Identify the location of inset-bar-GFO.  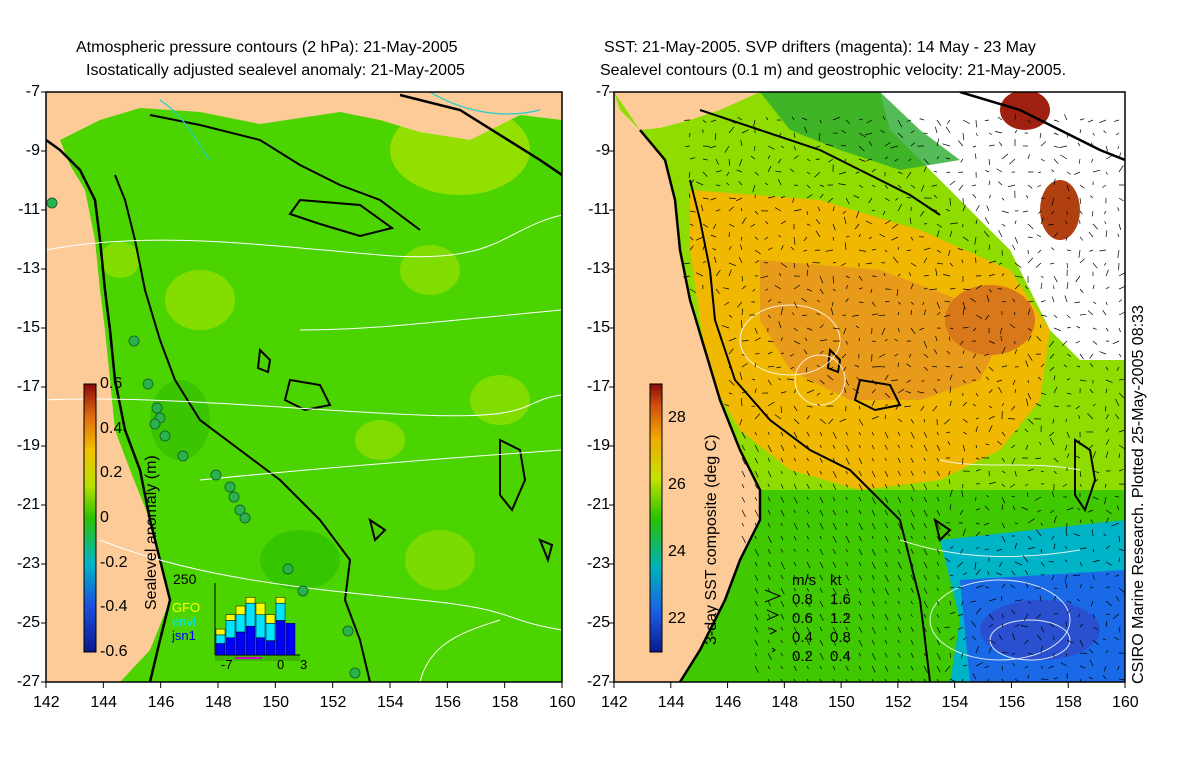
(230, 617).